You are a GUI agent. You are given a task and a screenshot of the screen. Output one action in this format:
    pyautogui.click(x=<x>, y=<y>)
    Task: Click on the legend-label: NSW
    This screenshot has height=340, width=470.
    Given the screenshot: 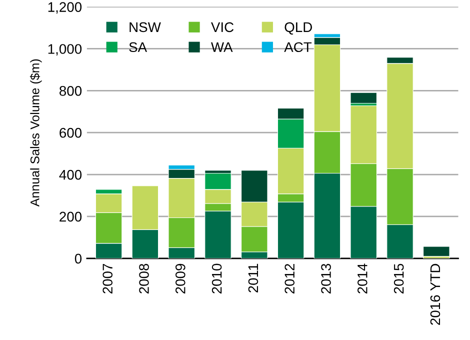 What is the action you would take?
    pyautogui.click(x=145, y=27)
    